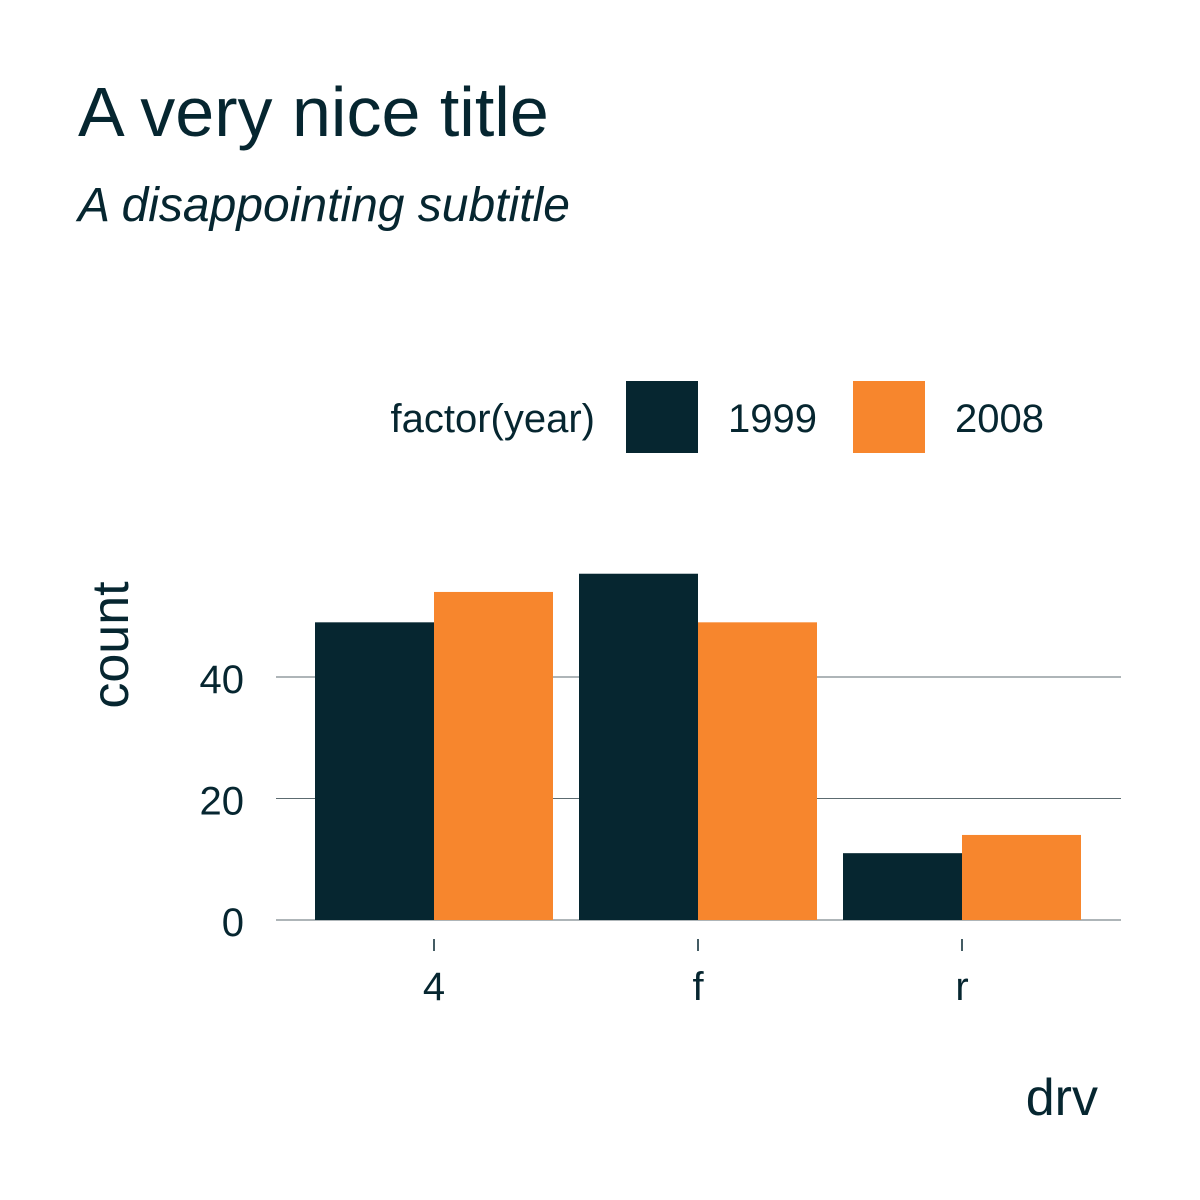 The height and width of the screenshot is (1200, 1200). What do you see at coordinates (662, 417) in the screenshot?
I see `legend-swatch-1999` at bounding box center [662, 417].